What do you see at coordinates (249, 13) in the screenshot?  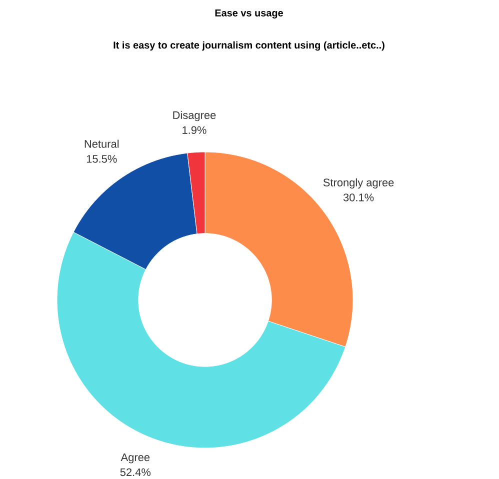 I see `chart-title: Ease vs usage` at bounding box center [249, 13].